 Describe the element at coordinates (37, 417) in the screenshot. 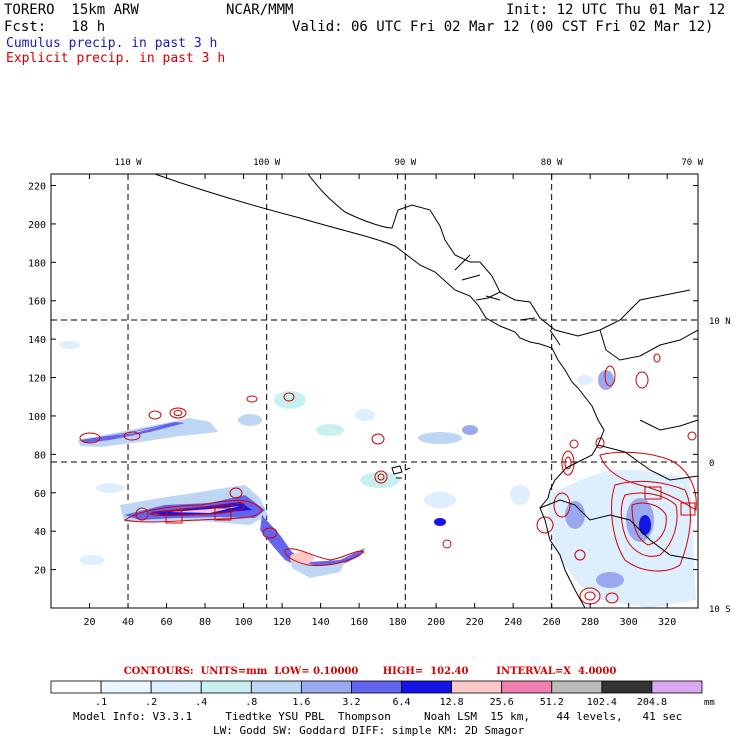

I see `y-tick-label: 100` at that location.